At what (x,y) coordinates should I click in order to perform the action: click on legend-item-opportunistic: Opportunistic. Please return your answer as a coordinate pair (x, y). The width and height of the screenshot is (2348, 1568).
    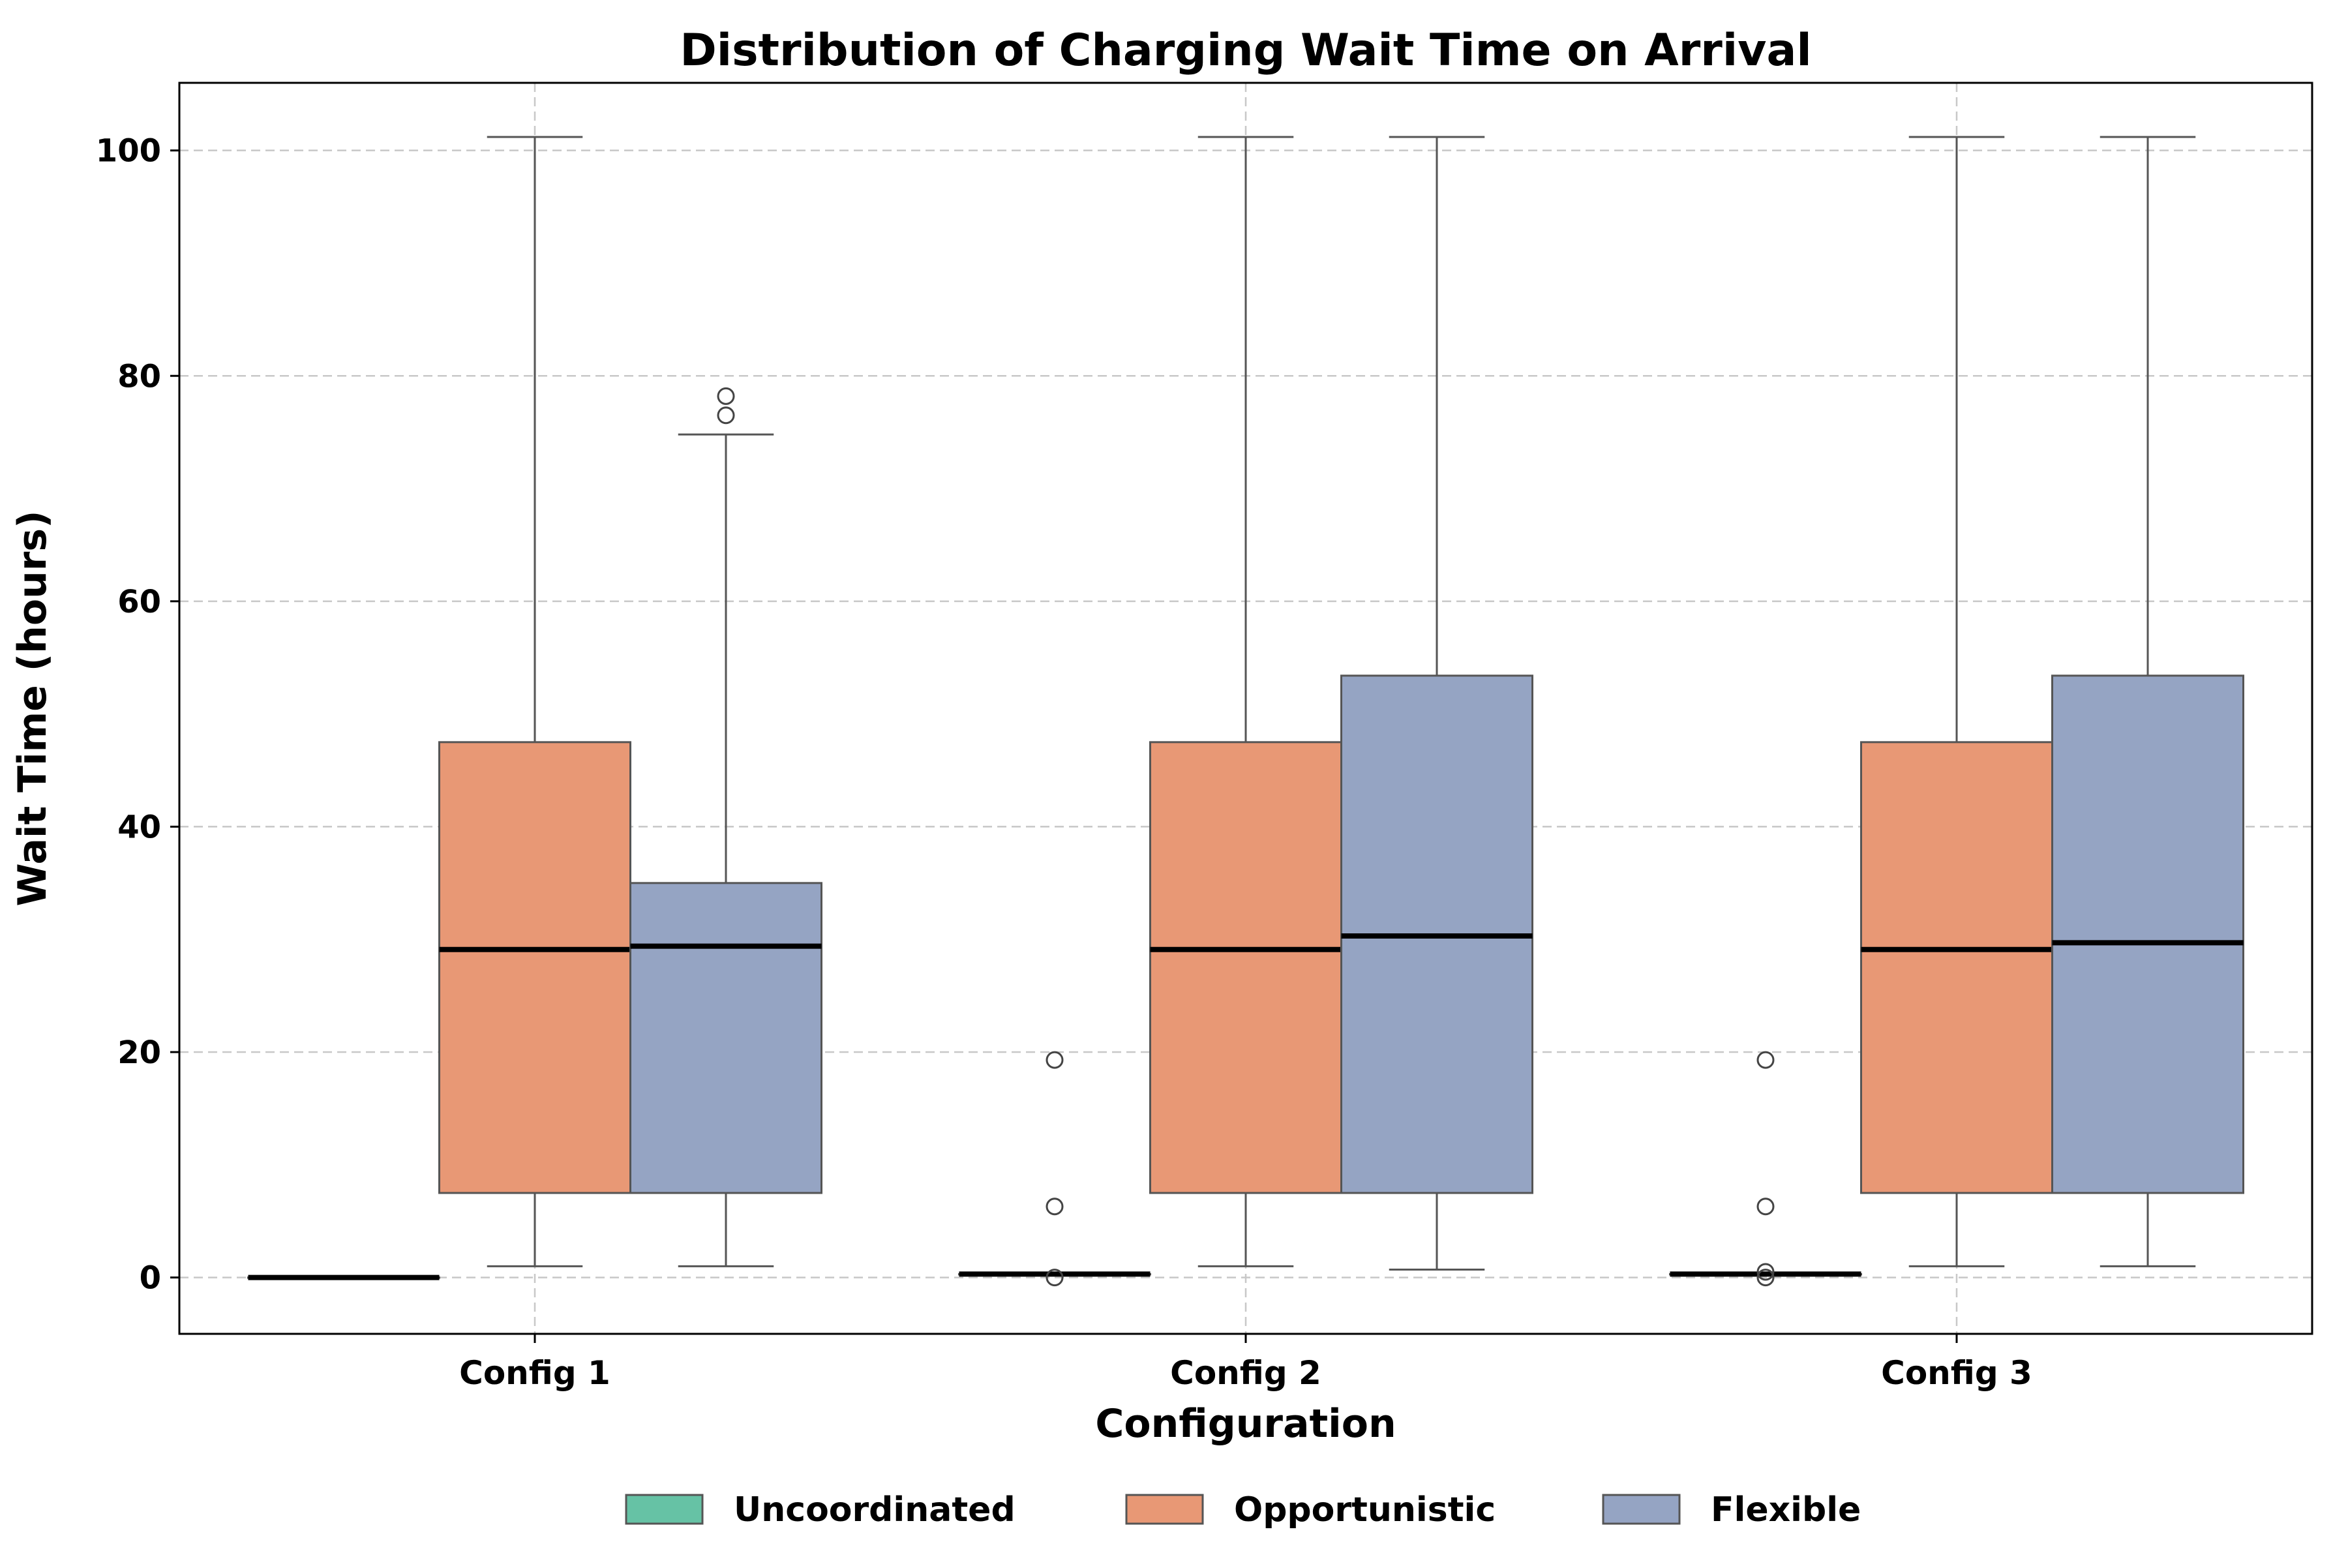
    Looking at the image, I should click on (1311, 1510).